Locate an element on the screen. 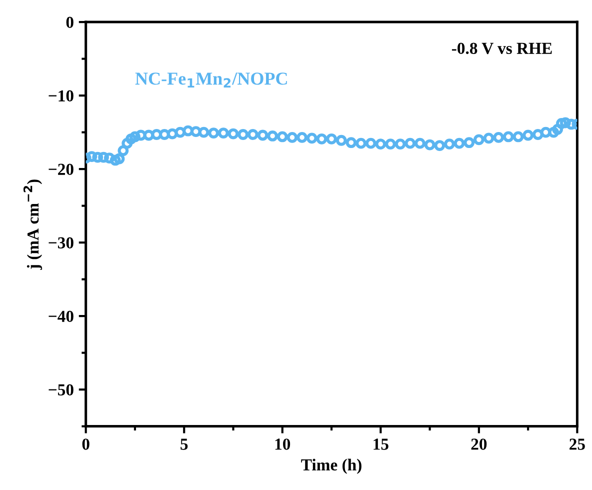  y-tick-label: −50 is located at coordinates (61, 390).